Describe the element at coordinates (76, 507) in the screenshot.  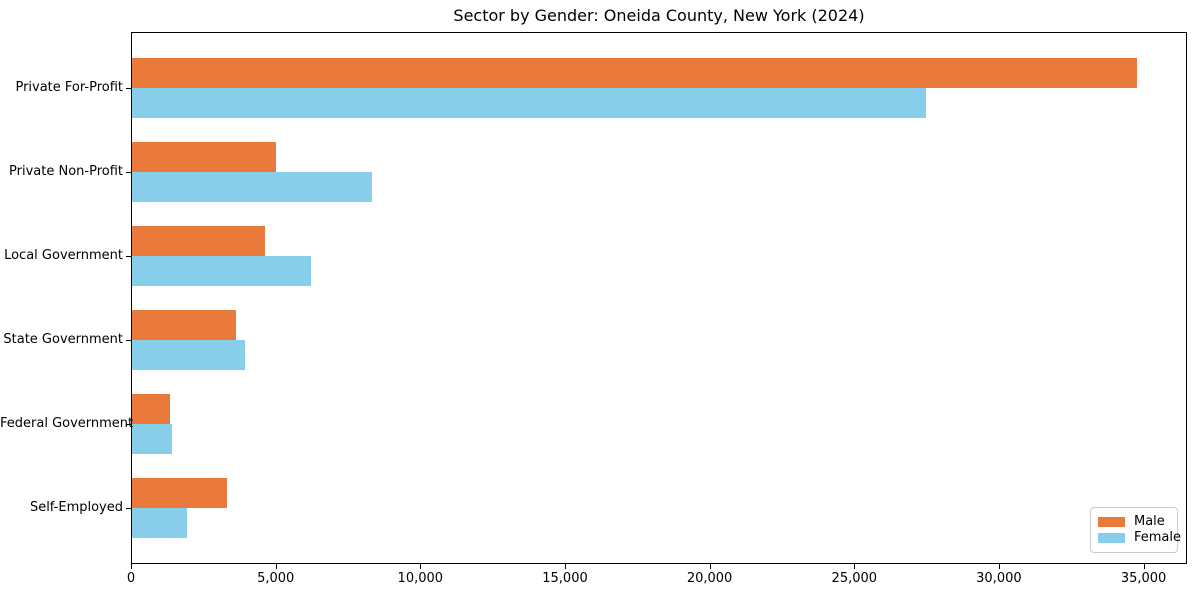
I see `y-axis-label-self-employed: Self-Employed` at that location.